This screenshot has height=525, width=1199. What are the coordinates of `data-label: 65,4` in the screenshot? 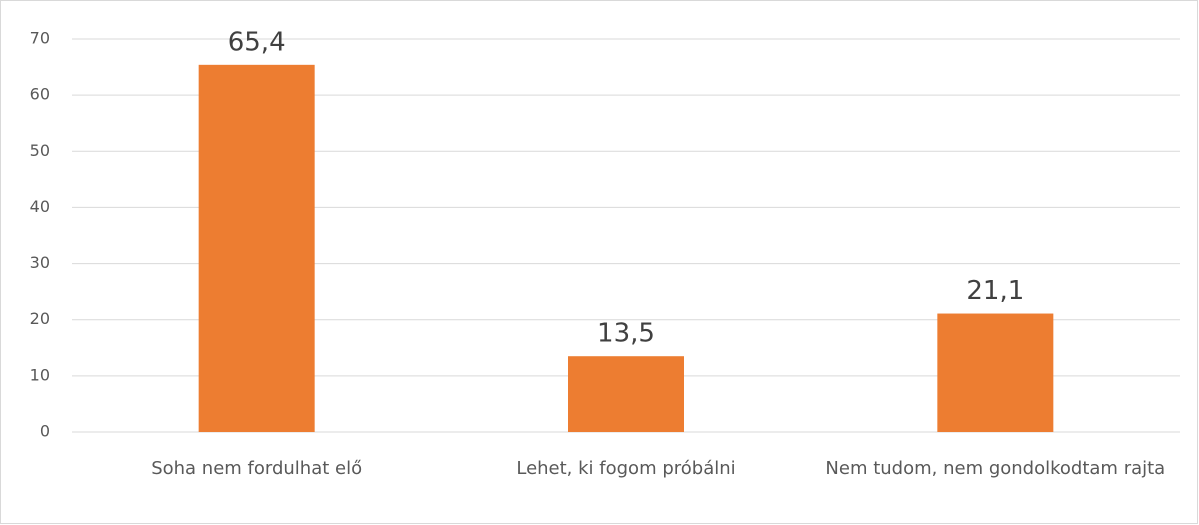 It's located at (257, 42).